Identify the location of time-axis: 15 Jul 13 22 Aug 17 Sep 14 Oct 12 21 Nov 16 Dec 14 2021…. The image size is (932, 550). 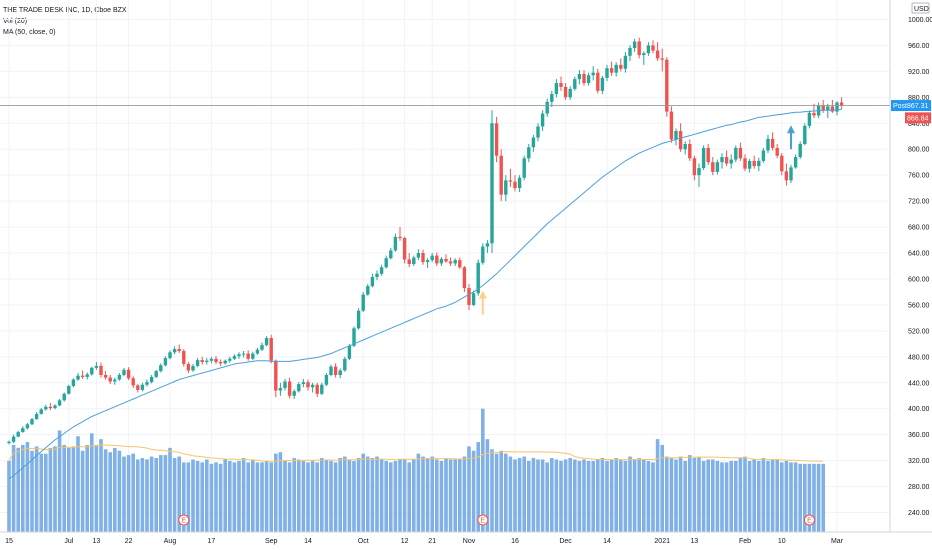
(466, 538).